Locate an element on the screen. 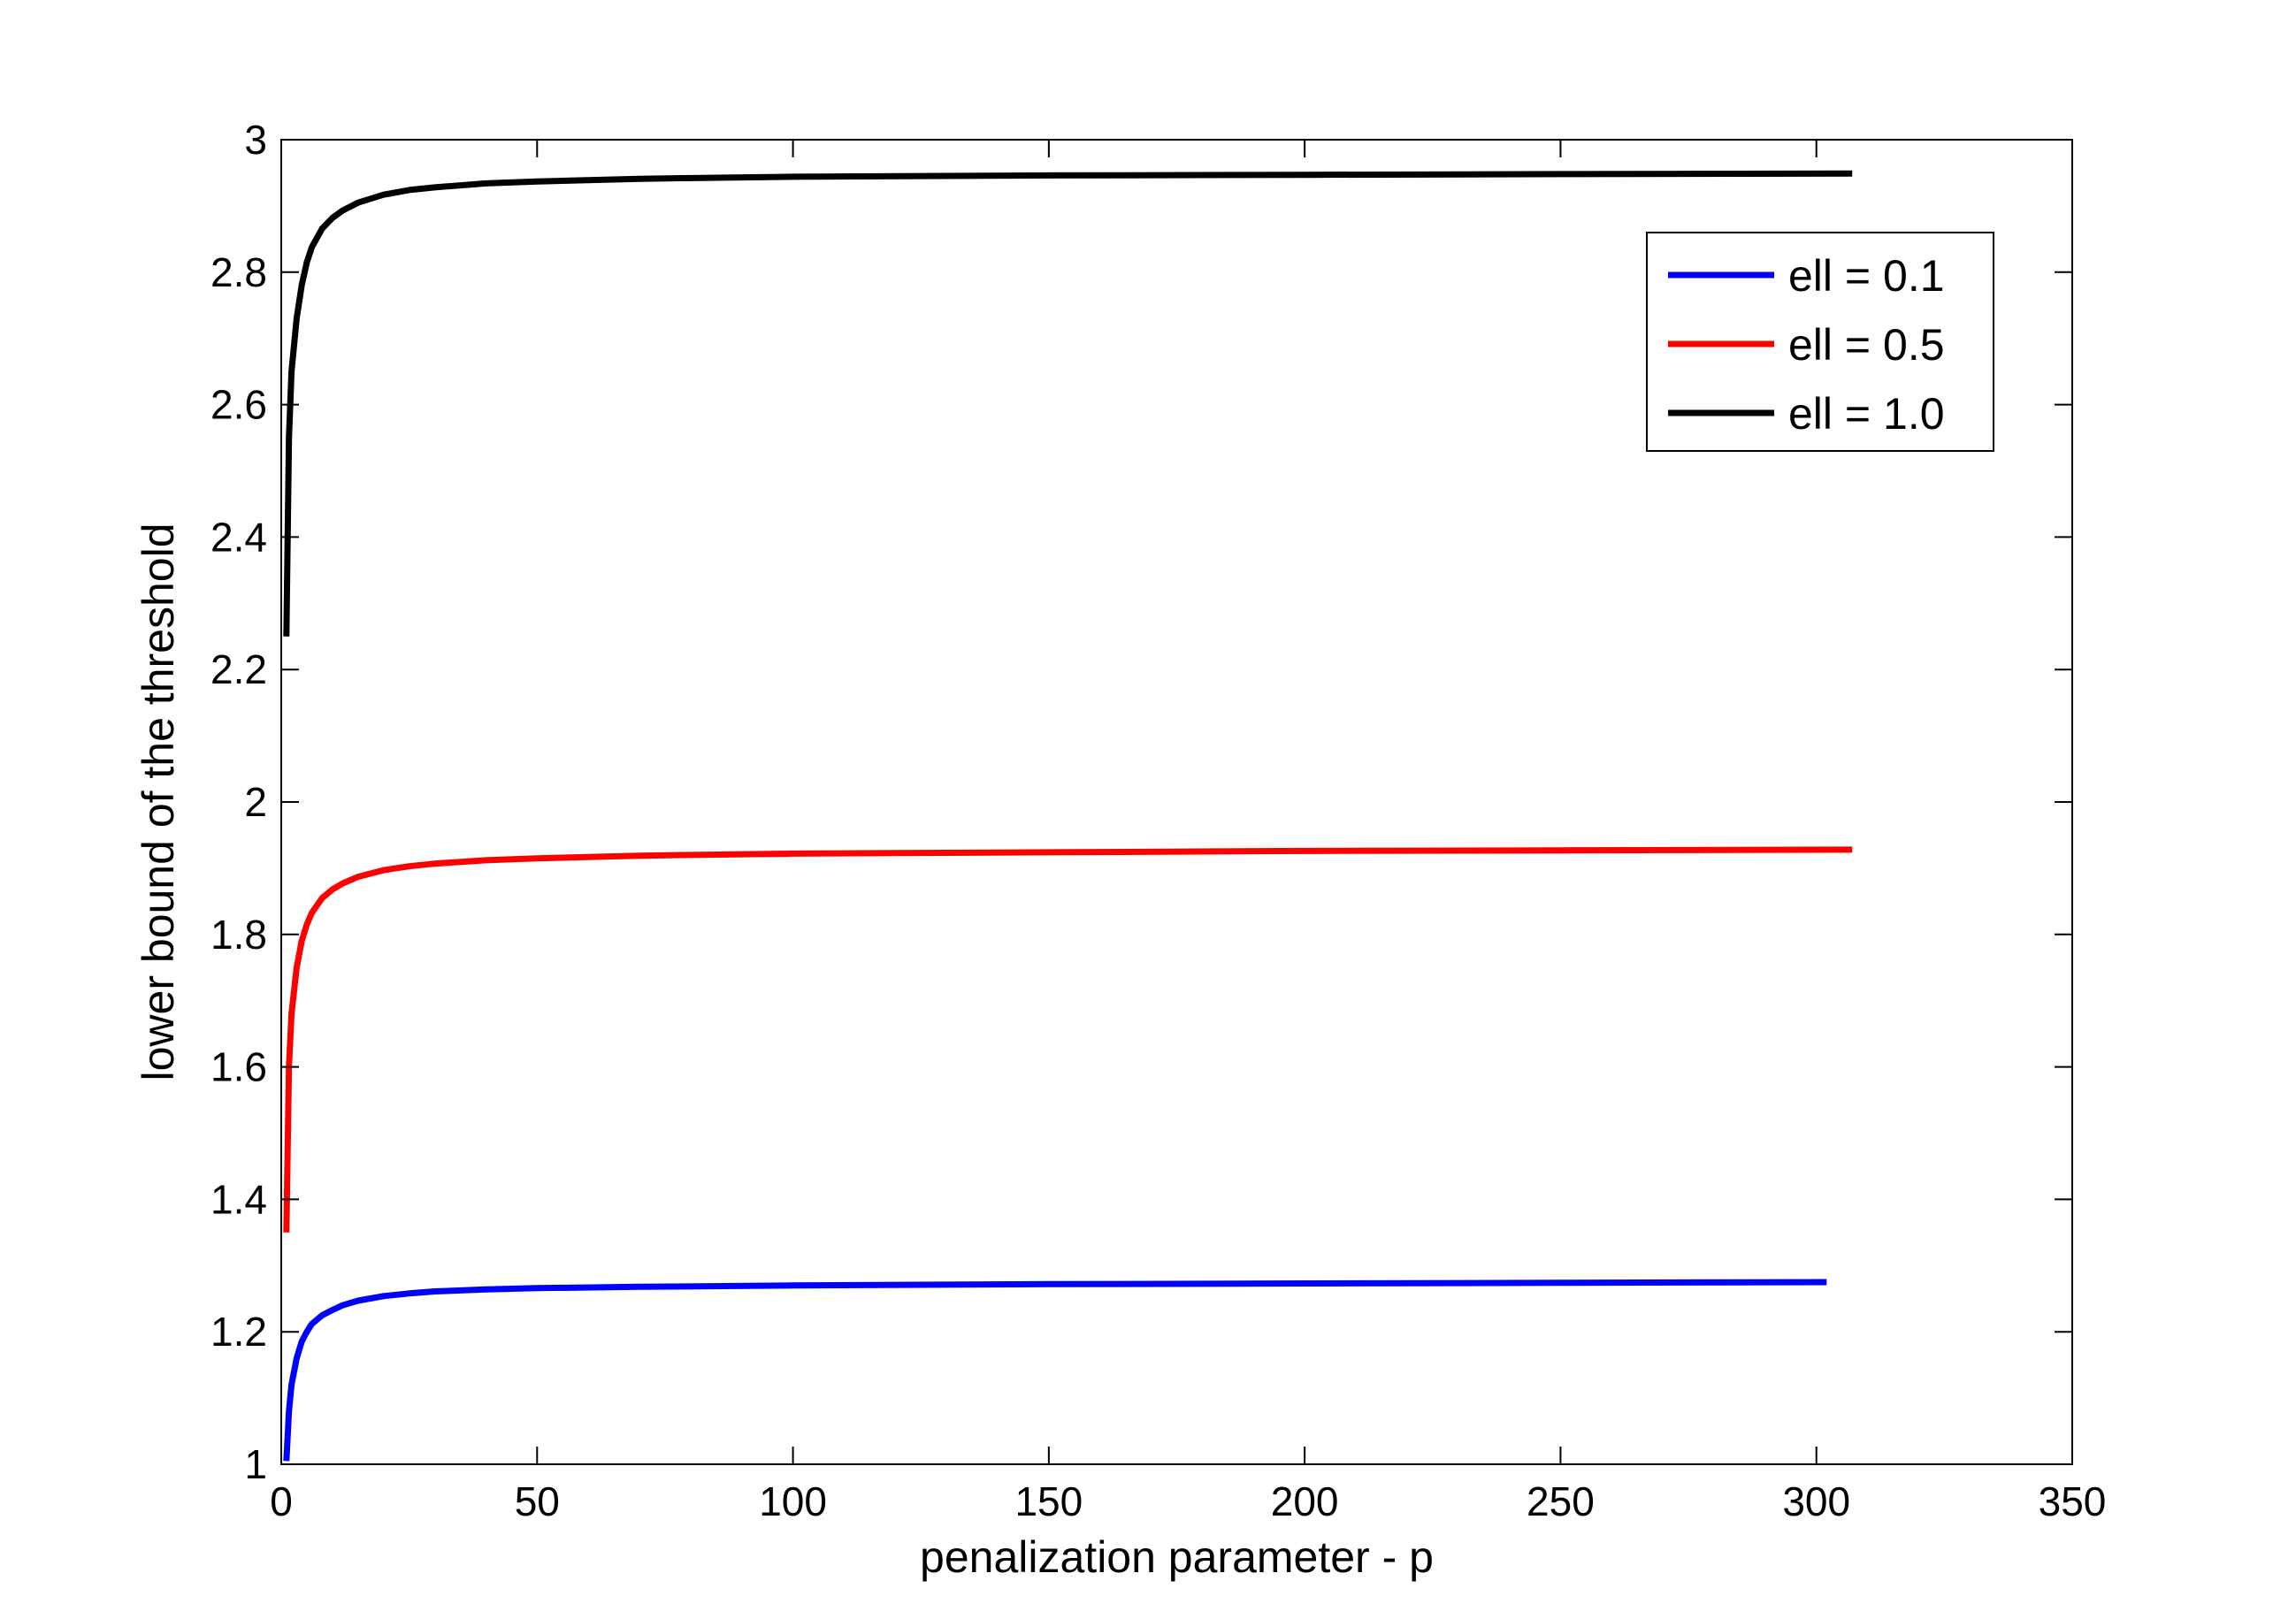  x-tick-label: 250 is located at coordinates (1561, 1501).